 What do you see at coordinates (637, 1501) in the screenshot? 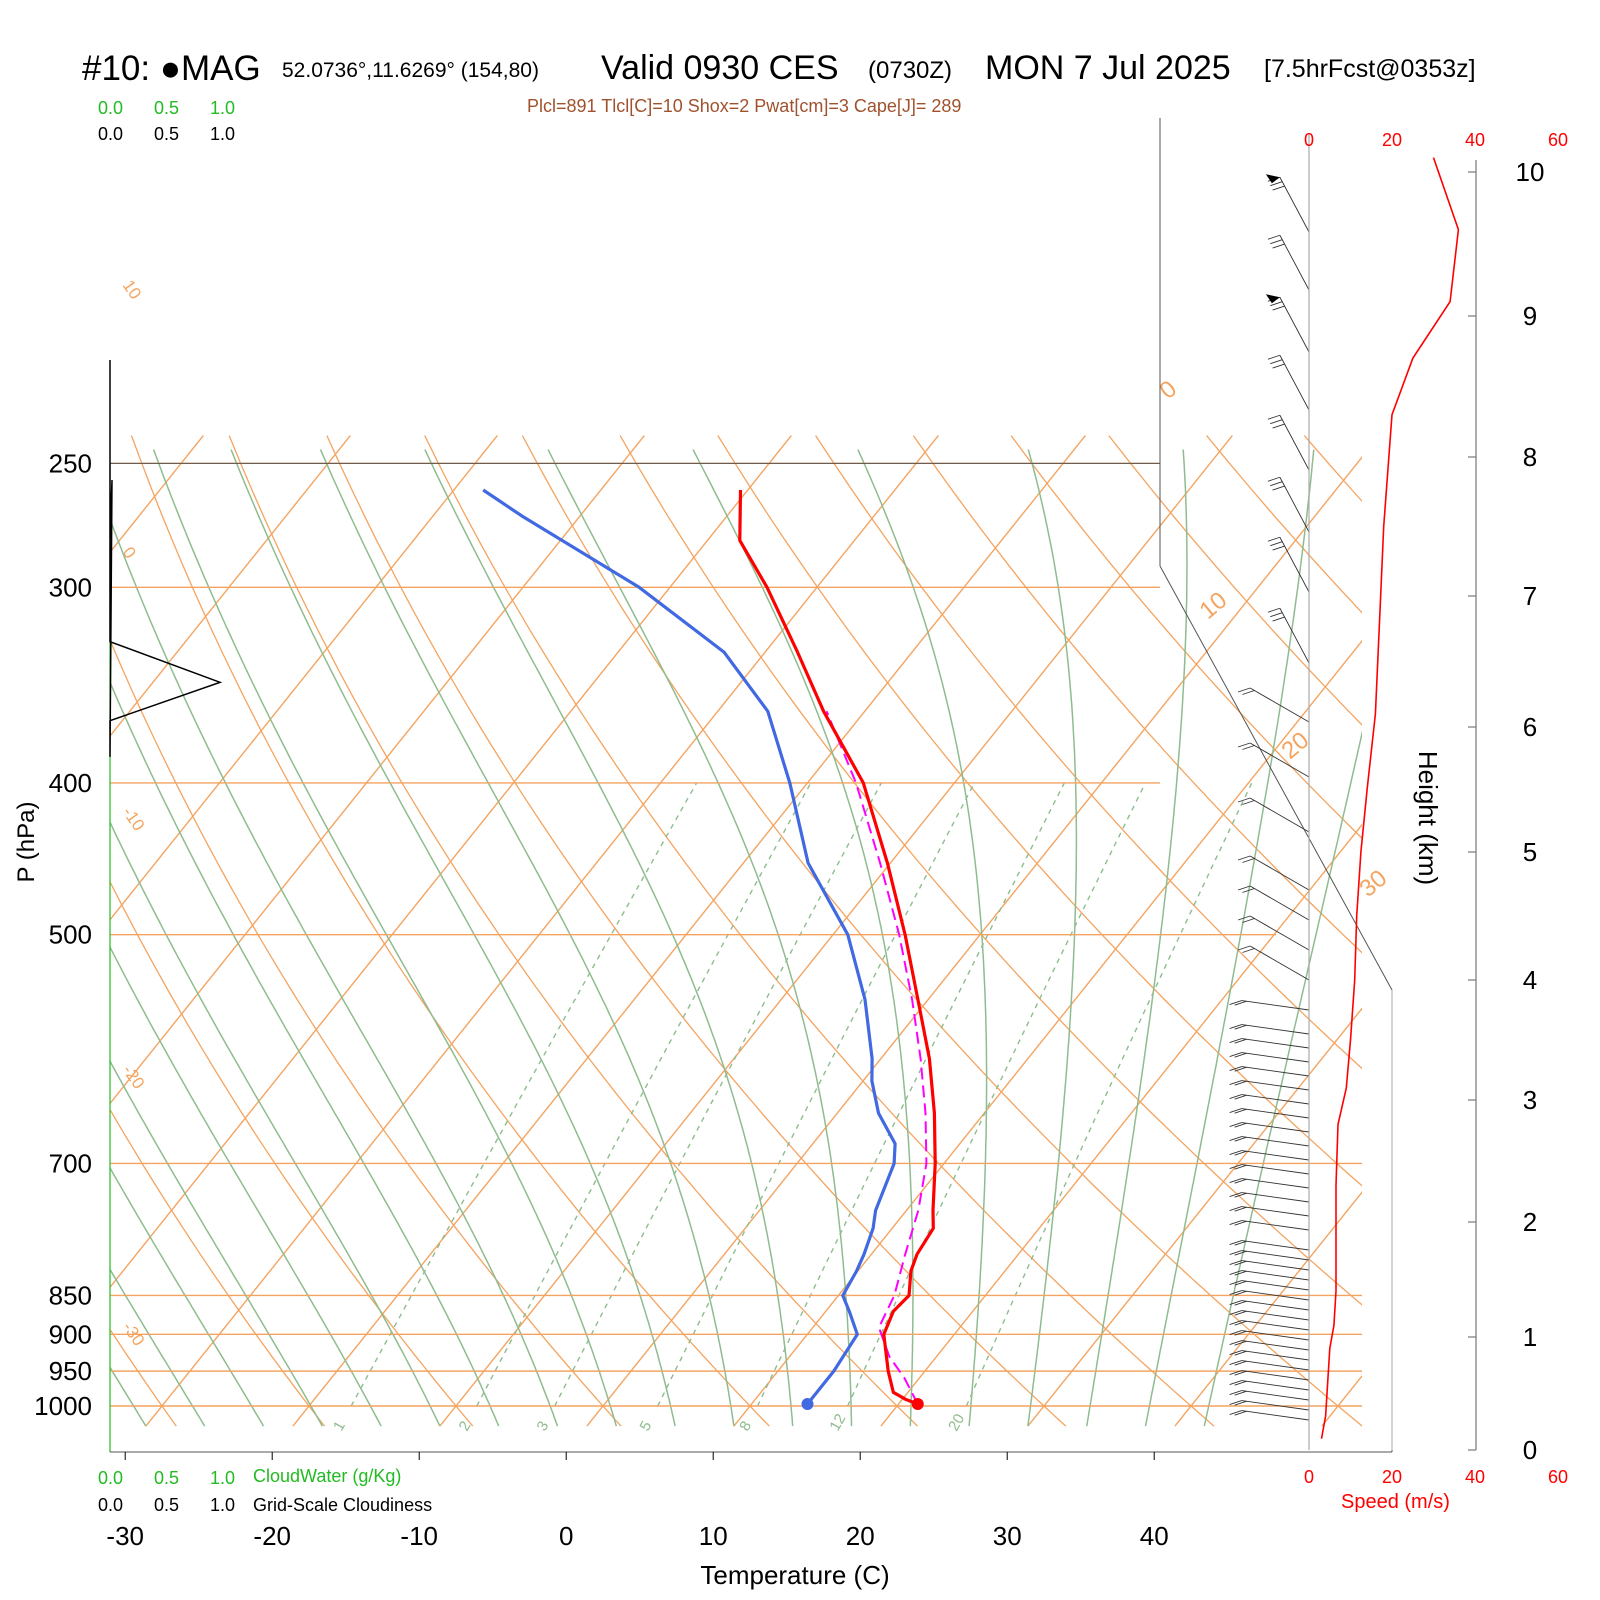
I see `temperature-axis: -30 -20 -10 0 10 20 30 40` at bounding box center [637, 1501].